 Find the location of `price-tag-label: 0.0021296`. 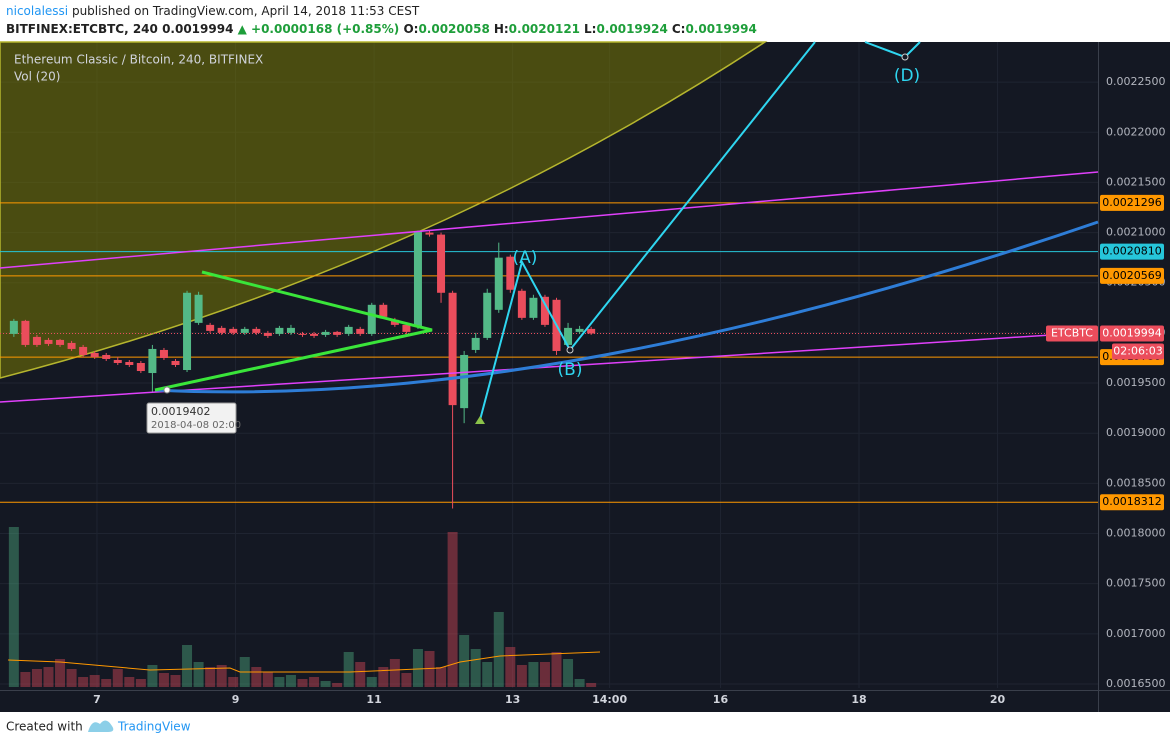

price-tag-label: 0.0021296 is located at coordinates (1132, 202).